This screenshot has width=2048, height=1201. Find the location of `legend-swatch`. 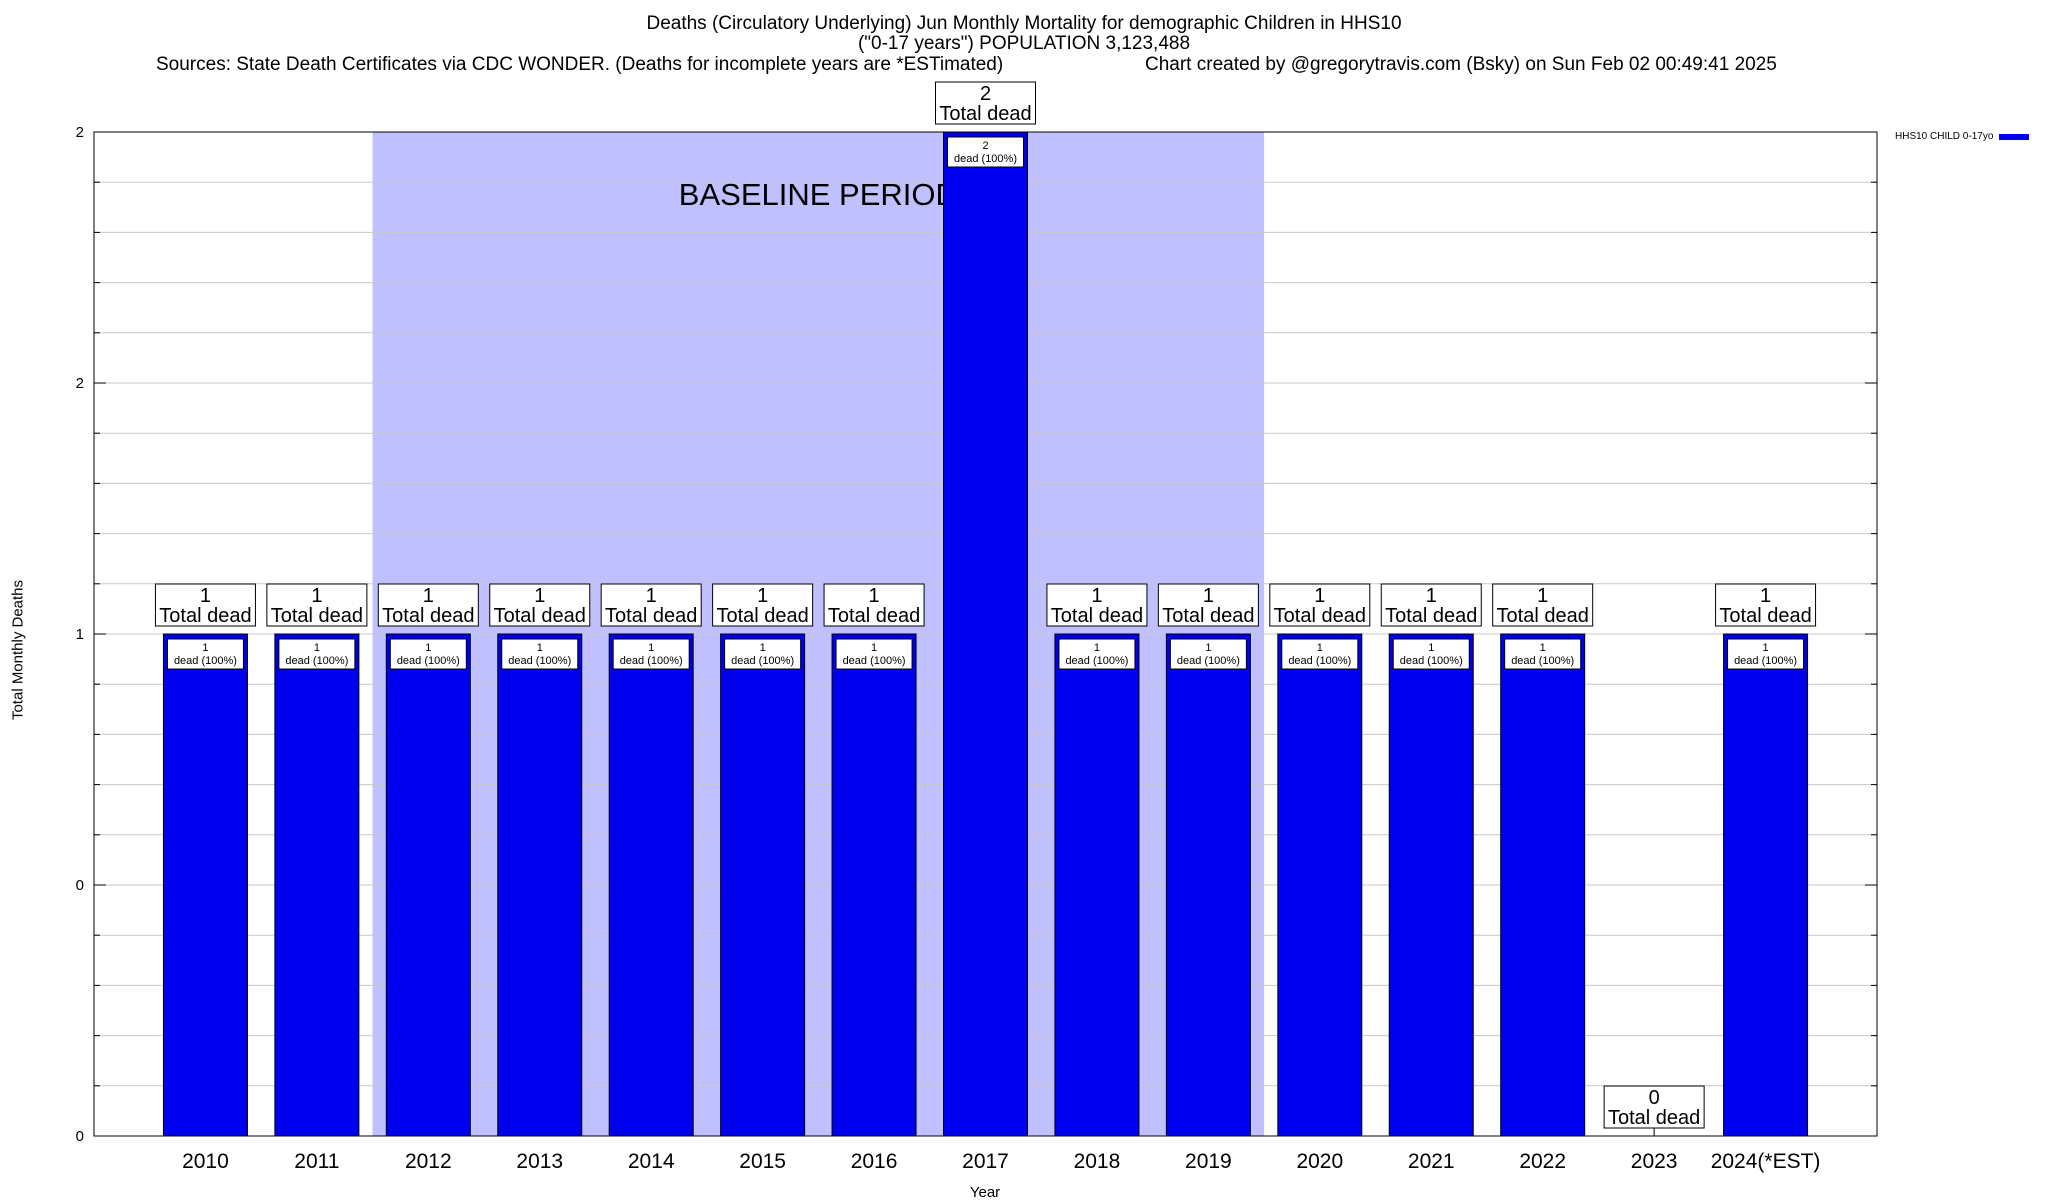

legend-swatch is located at coordinates (2014, 136).